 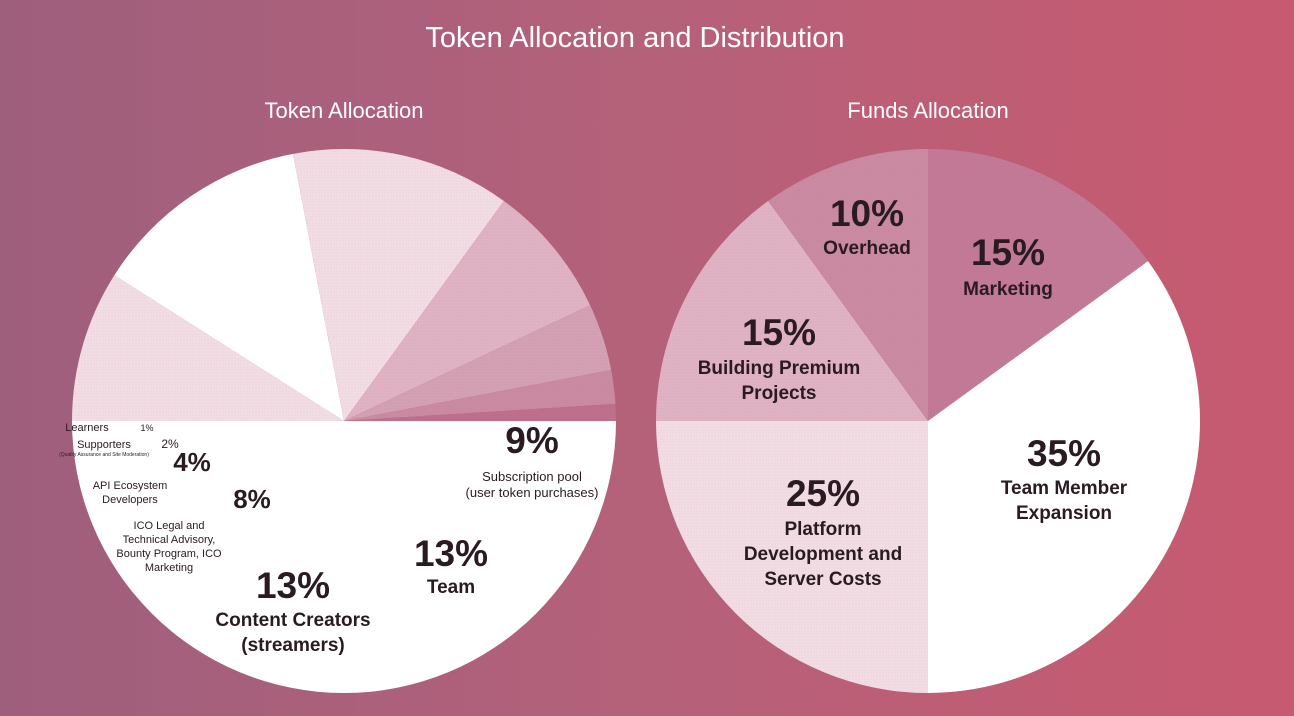 What do you see at coordinates (480, 395) in the screenshot?
I see `slice-supporters-texture` at bounding box center [480, 395].